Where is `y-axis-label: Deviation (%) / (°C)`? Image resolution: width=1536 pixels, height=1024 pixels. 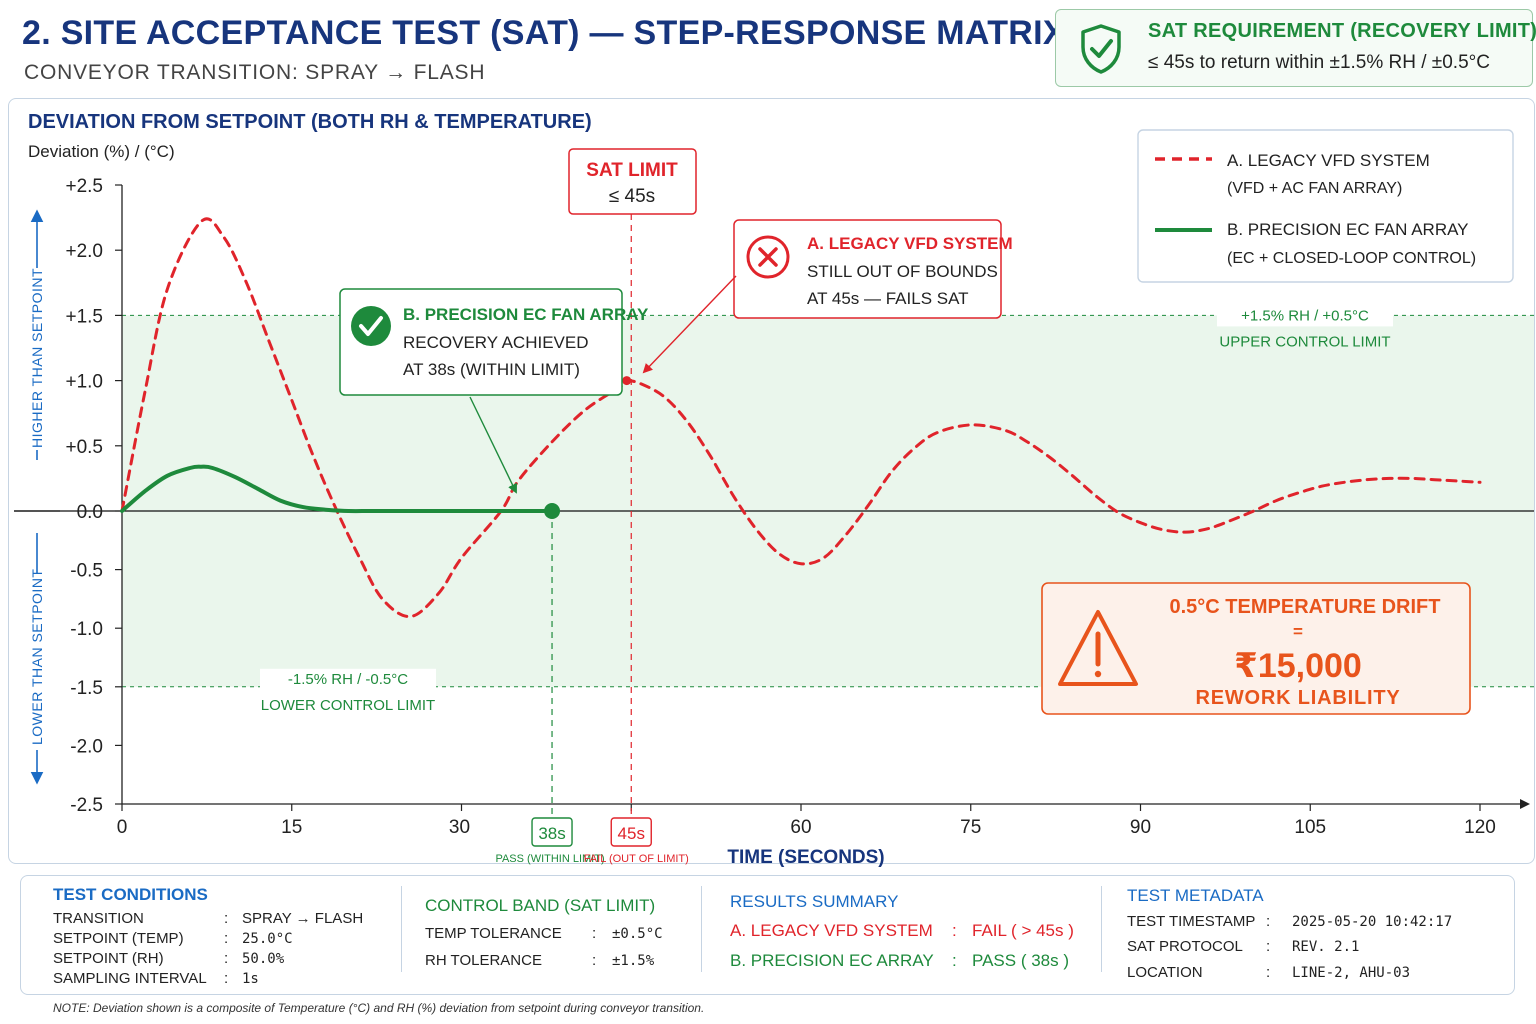
y-axis-label: Deviation (%) / (°C) is located at coordinates (101, 151).